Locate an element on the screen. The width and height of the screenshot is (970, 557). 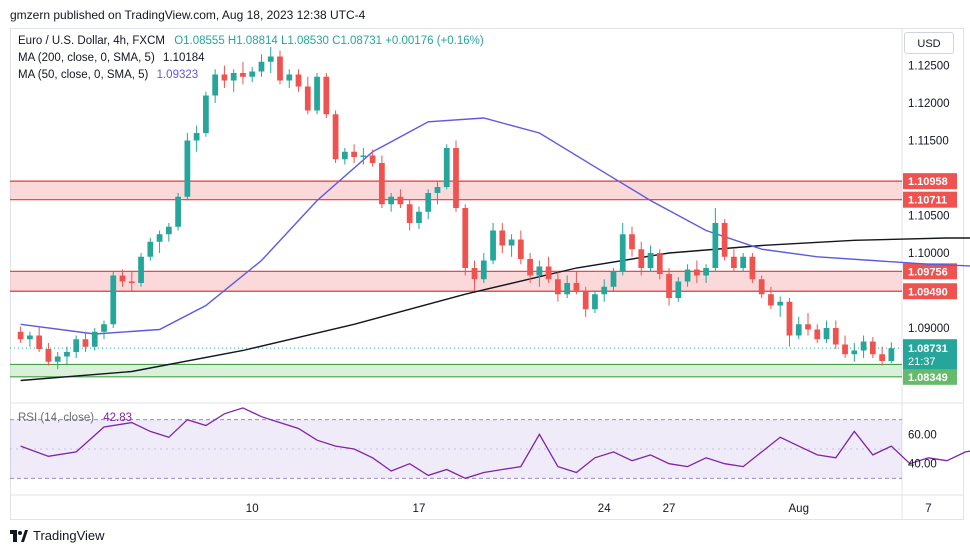
ma50-label: MA (50, close, 0, SMA, 5) is located at coordinates (83, 75).